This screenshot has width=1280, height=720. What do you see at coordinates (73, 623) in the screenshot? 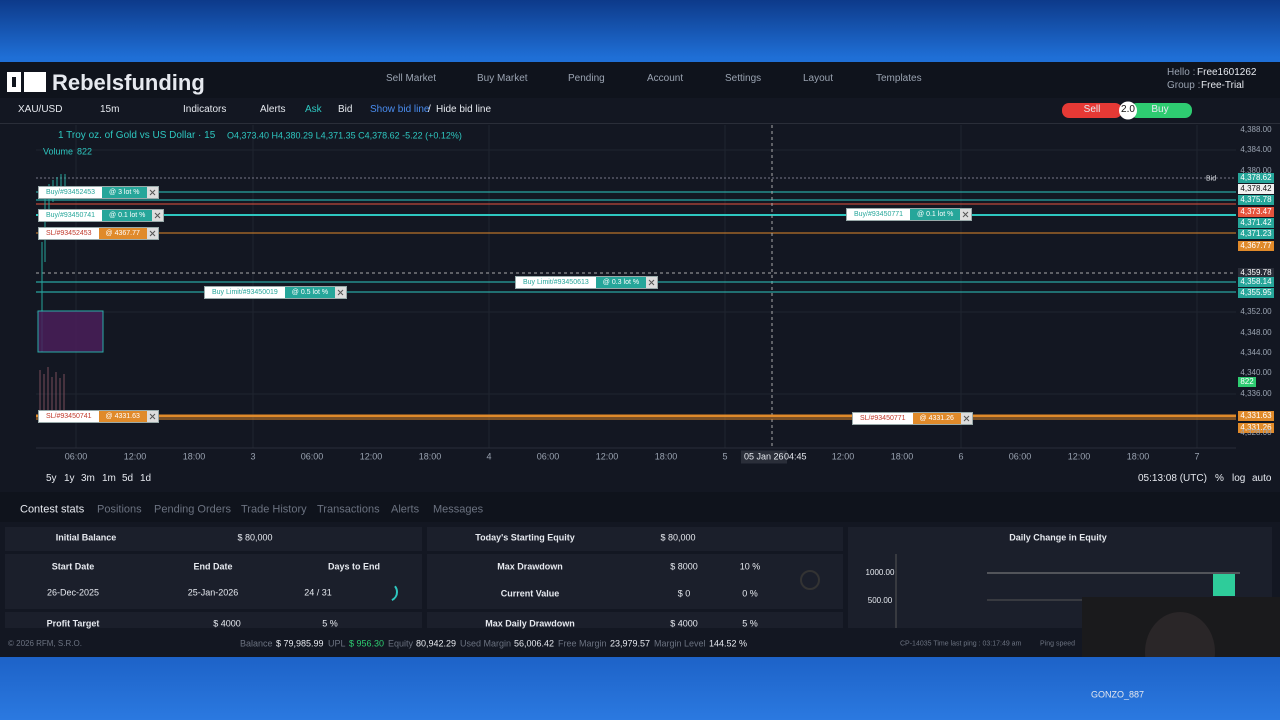
I see `stat-label: Profit Target` at bounding box center [73, 623].